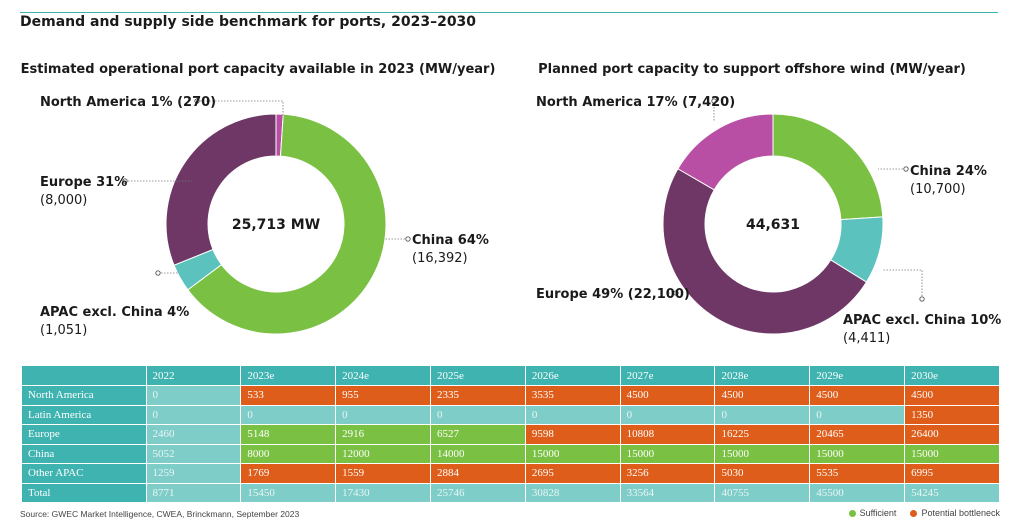 This screenshot has height=531, width=1024. I want to click on chart-1-label-apac-excl-china: APAC excl. China 4%, so click(114, 312).